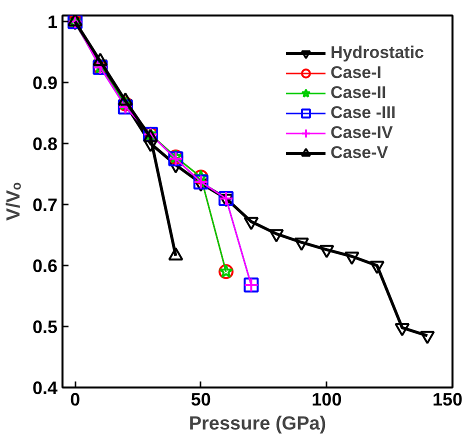  I want to click on legend-label: Case-V, so click(359, 153).